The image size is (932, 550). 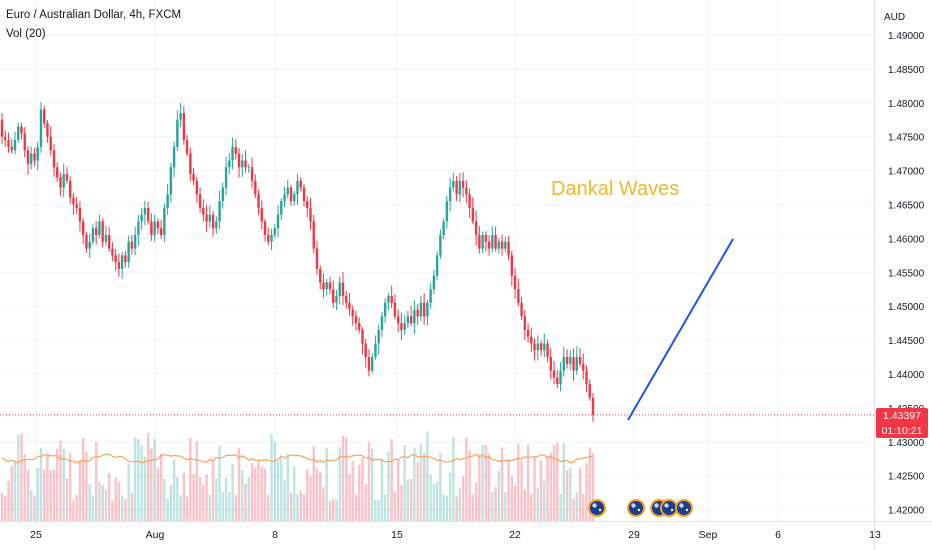 I want to click on axis-separator, so click(x=874, y=275).